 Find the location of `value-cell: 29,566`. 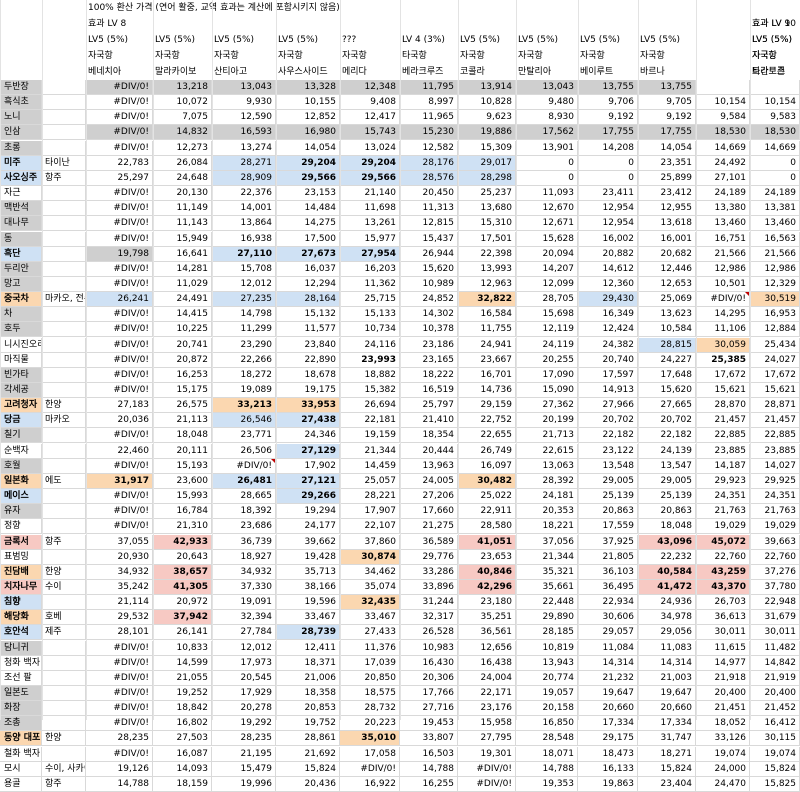

value-cell: 29,566 is located at coordinates (308, 178).